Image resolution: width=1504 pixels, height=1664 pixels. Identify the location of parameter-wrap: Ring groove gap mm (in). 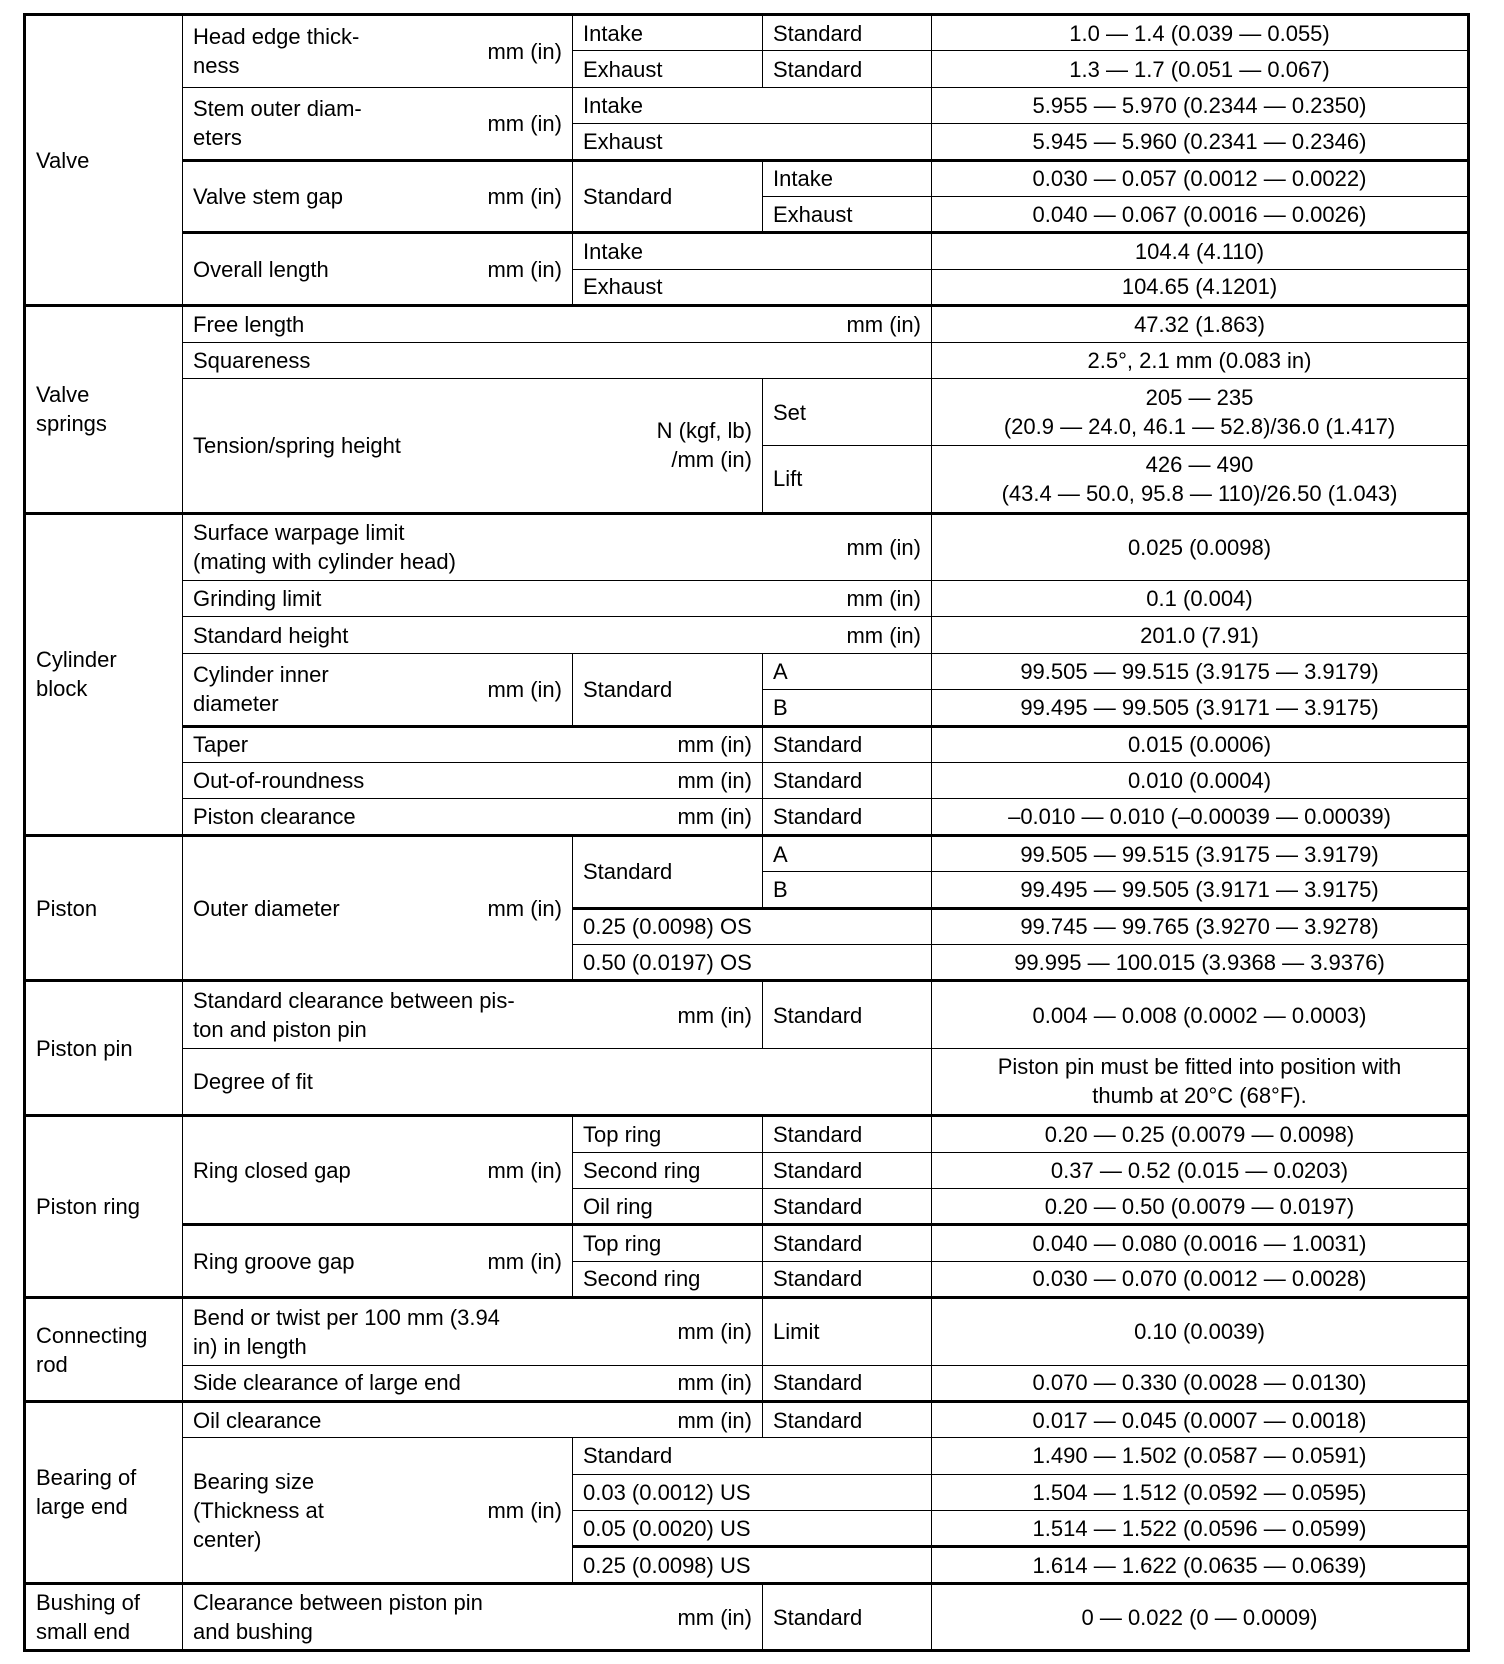
(377, 1261).